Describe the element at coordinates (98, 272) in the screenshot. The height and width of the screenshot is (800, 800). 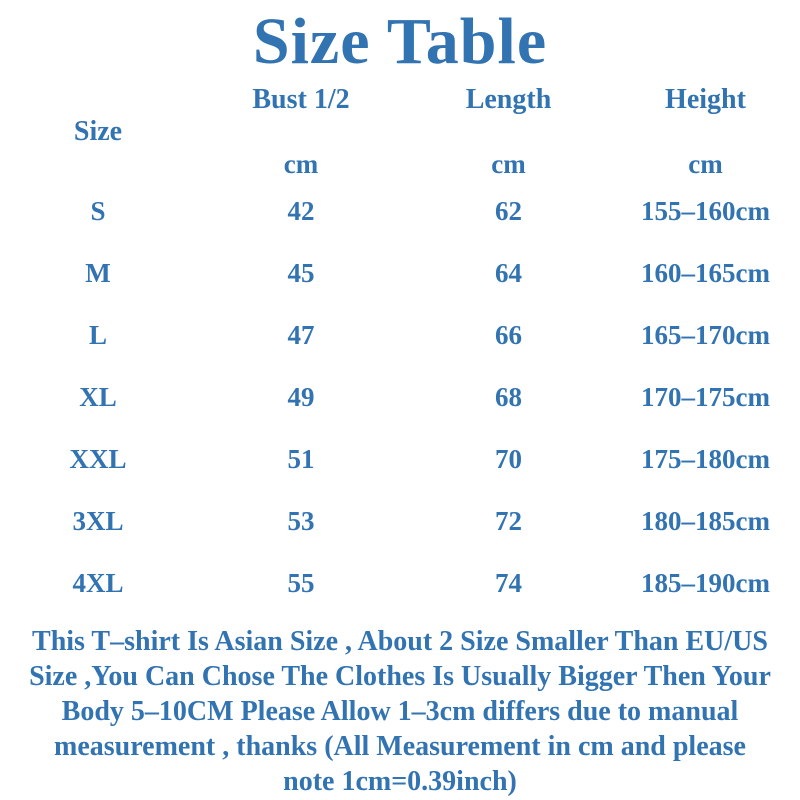
I see `size-cell: M` at that location.